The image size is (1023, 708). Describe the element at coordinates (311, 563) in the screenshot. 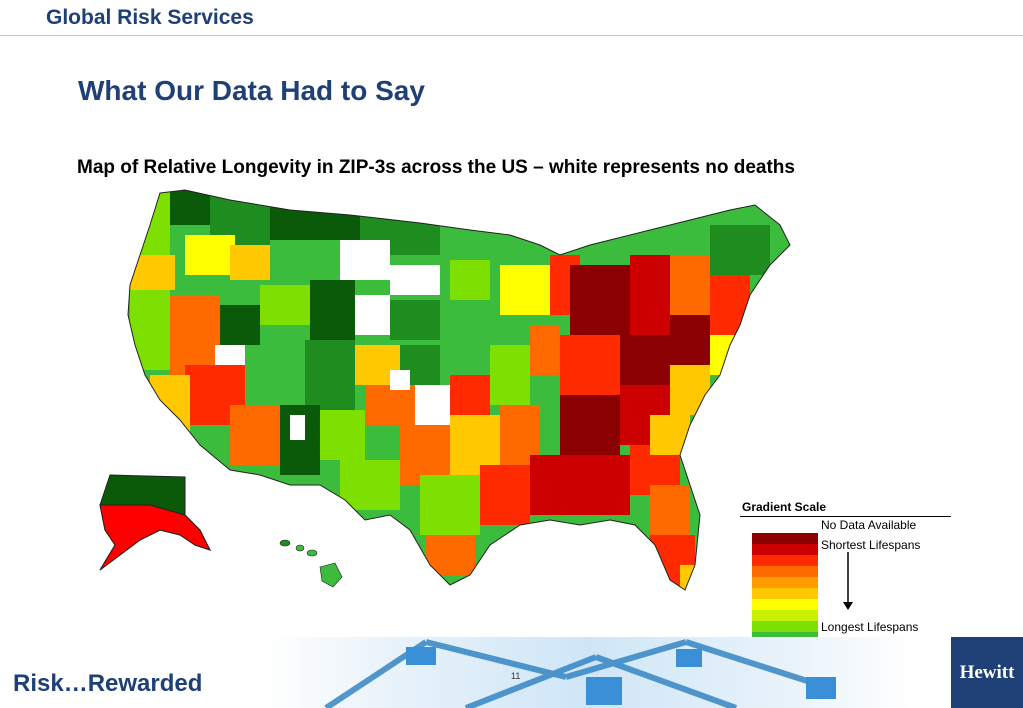

I see `hawaii-region` at that location.